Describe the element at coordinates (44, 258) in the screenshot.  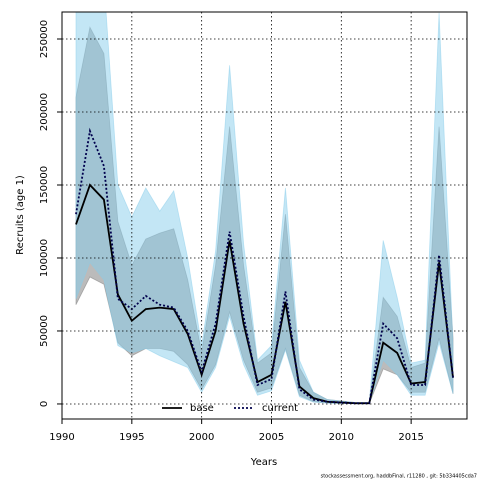
I see `y-tick-label: 100000` at that location.